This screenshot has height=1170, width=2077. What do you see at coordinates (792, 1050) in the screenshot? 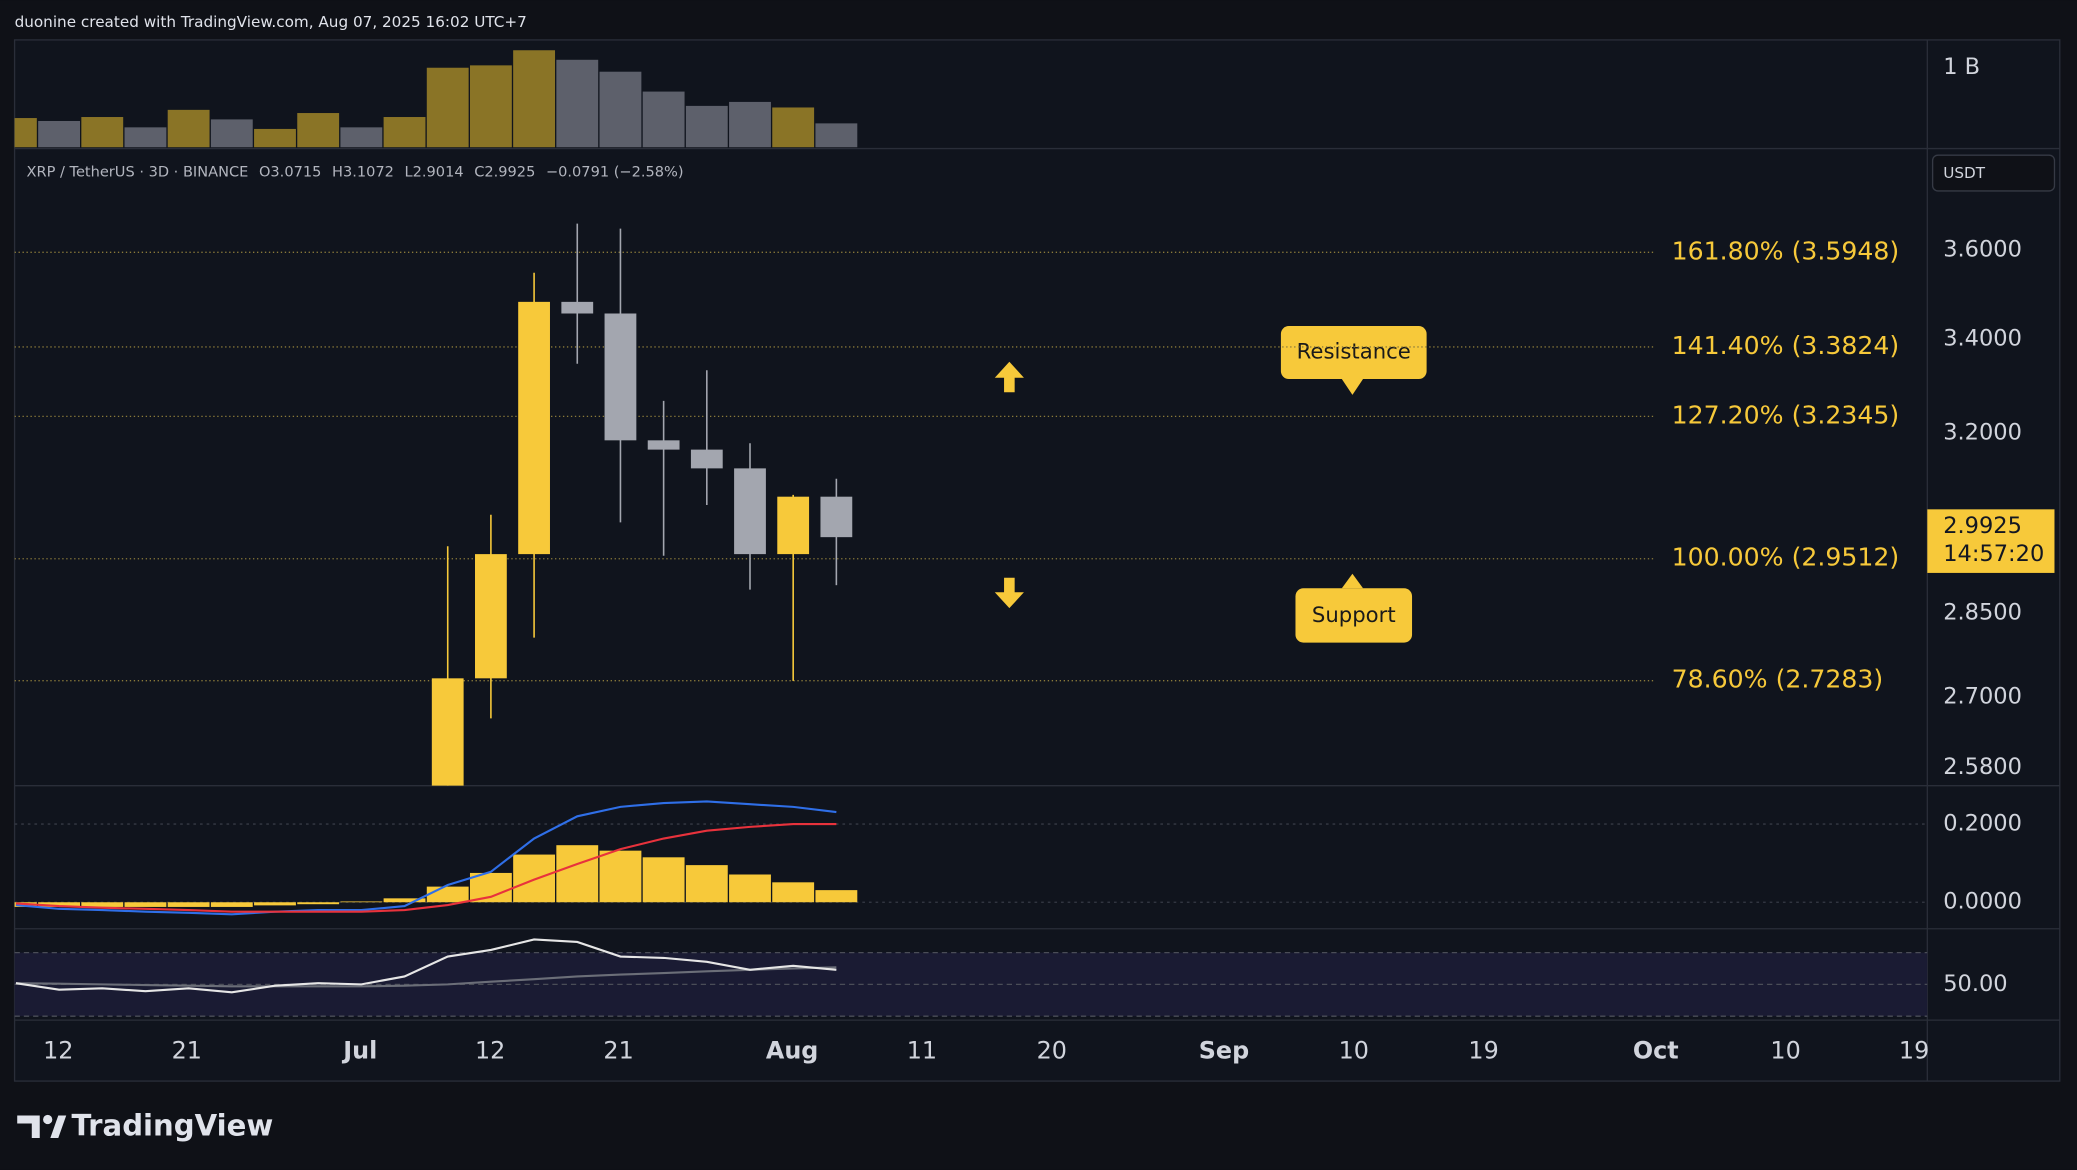
I see `x-tick-label: Aug` at bounding box center [792, 1050].